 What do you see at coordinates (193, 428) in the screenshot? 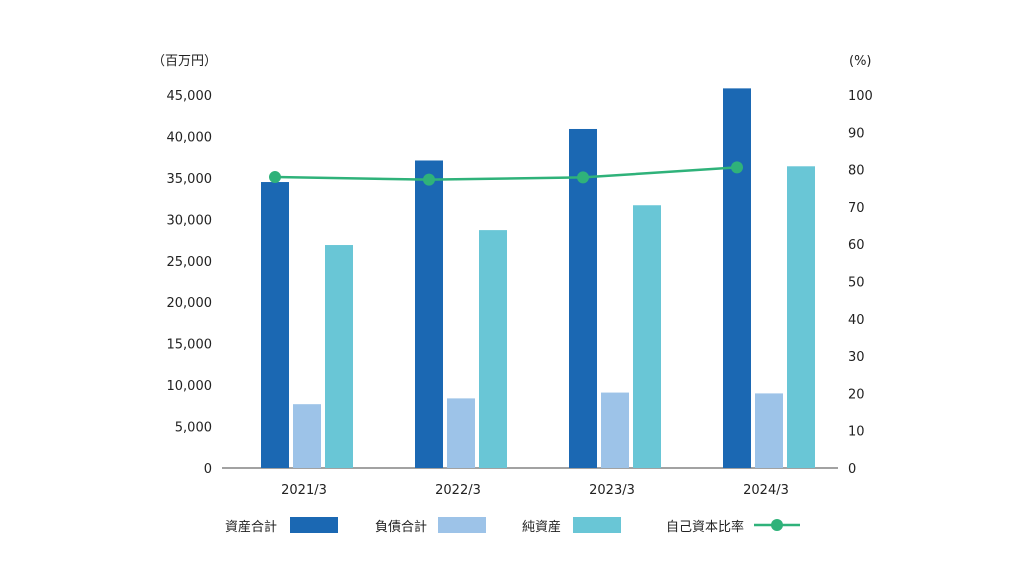
I see `y-left-tick-label: 5,000` at bounding box center [193, 428].